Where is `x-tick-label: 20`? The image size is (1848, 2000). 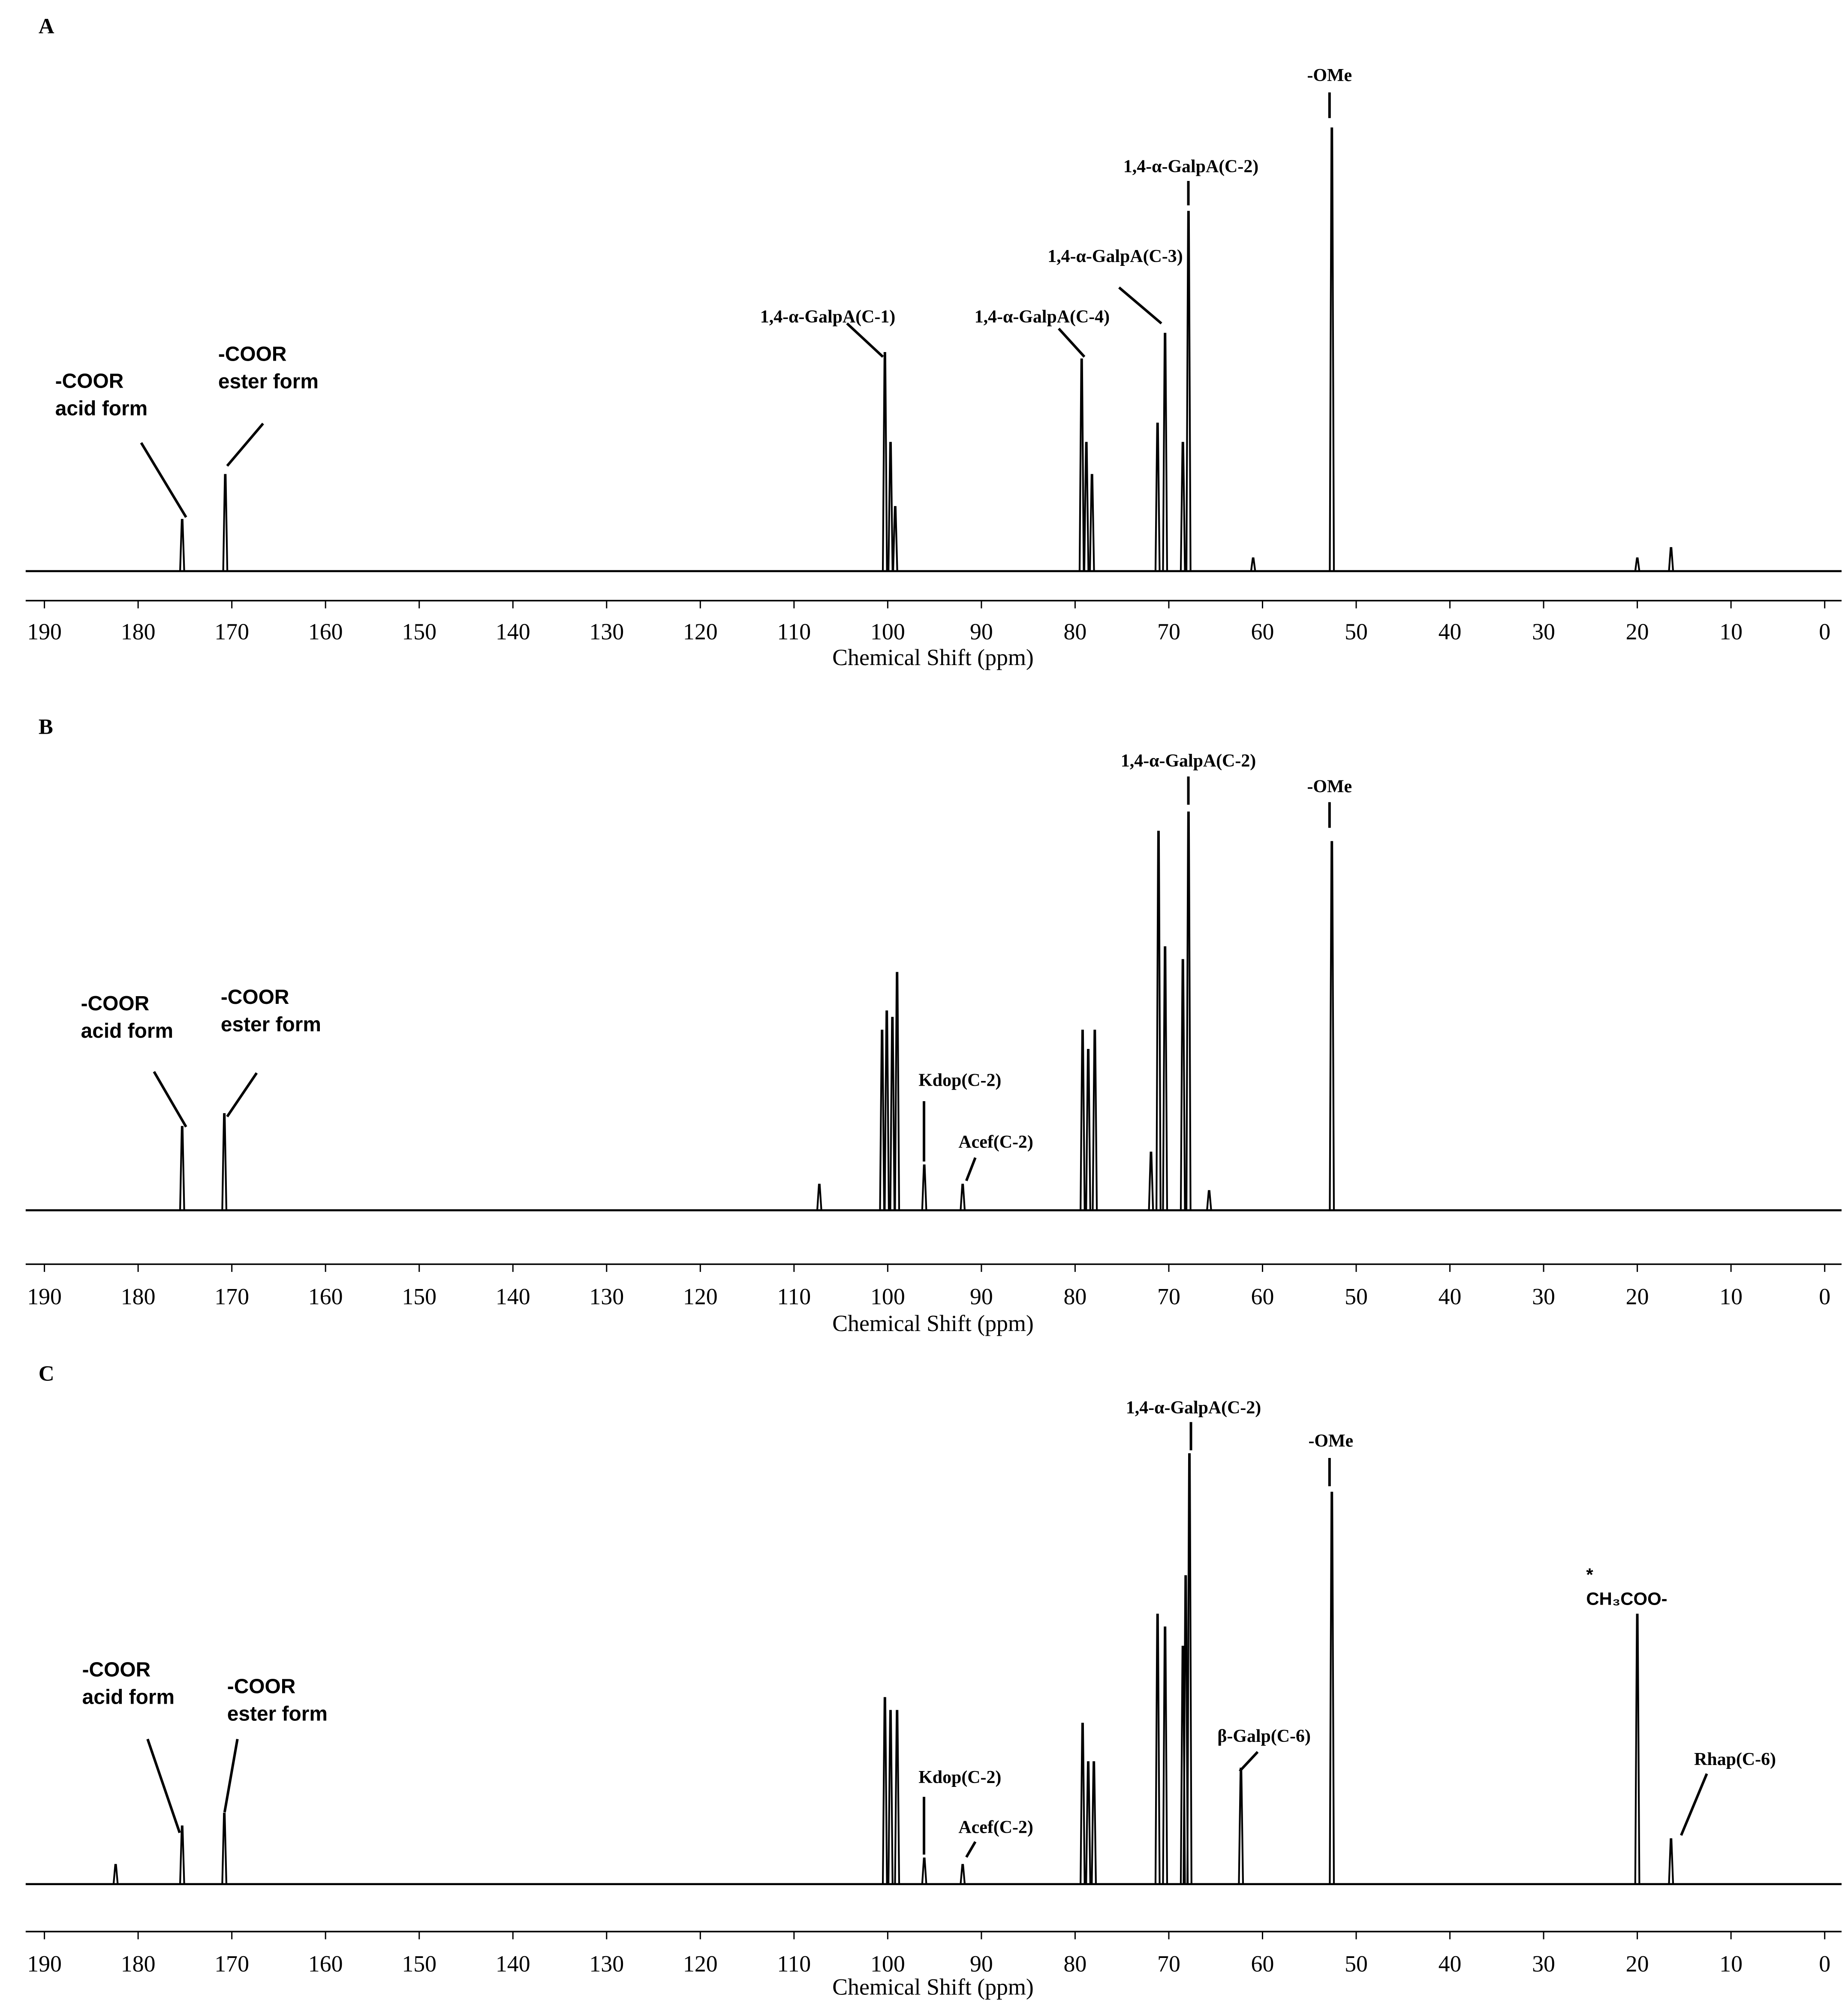 x-tick-label: 20 is located at coordinates (1637, 632).